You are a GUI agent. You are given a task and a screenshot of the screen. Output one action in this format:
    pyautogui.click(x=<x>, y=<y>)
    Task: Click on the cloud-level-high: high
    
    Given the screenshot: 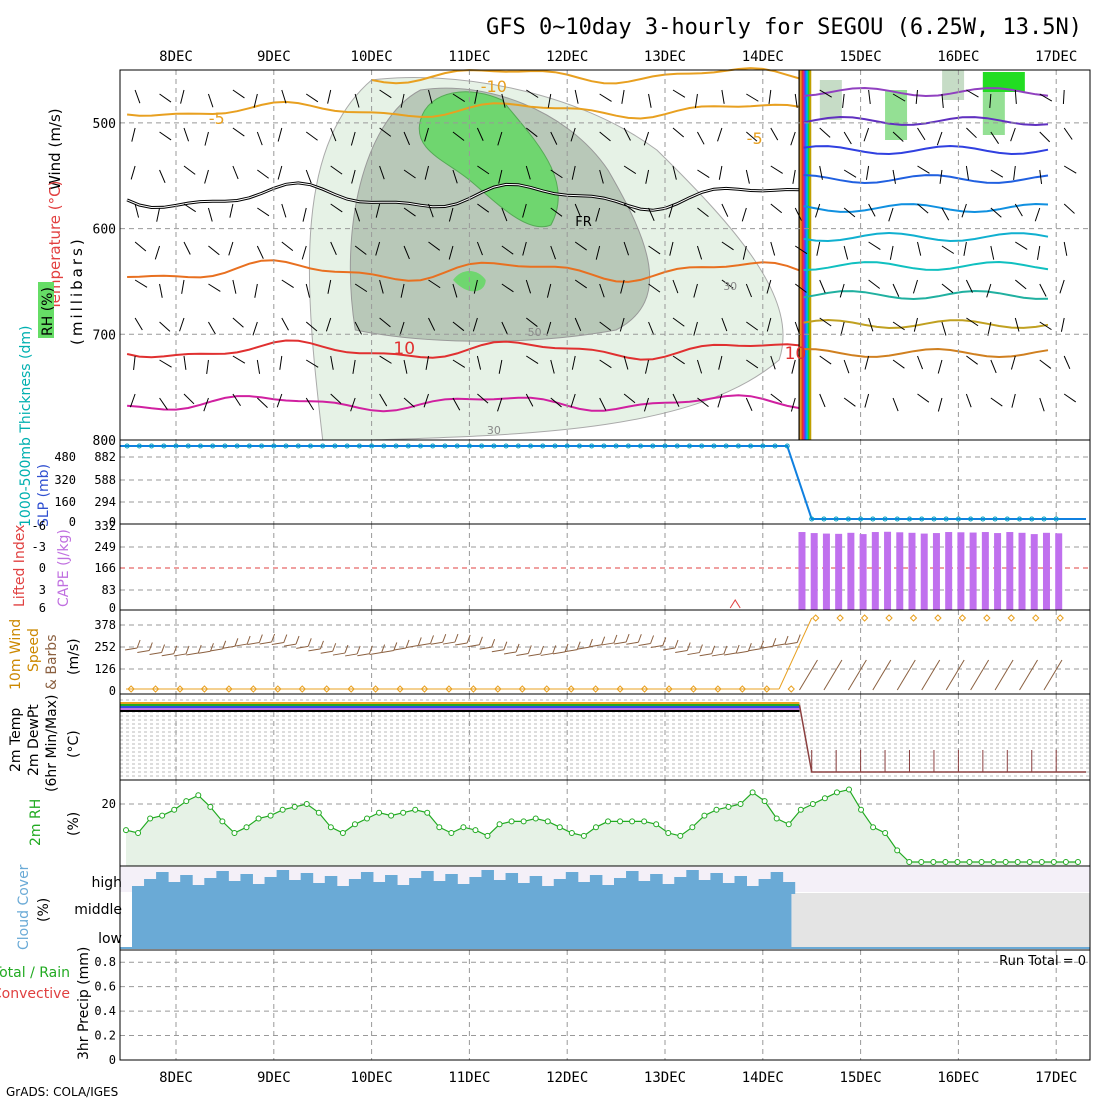 What is the action you would take?
    pyautogui.click(x=106, y=883)
    